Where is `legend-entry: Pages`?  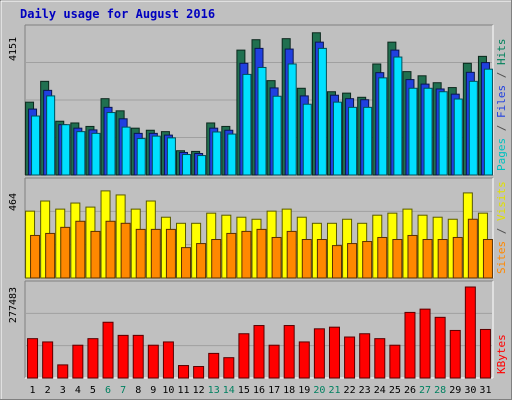 legend-entry: Pages is located at coordinates (501, 154).